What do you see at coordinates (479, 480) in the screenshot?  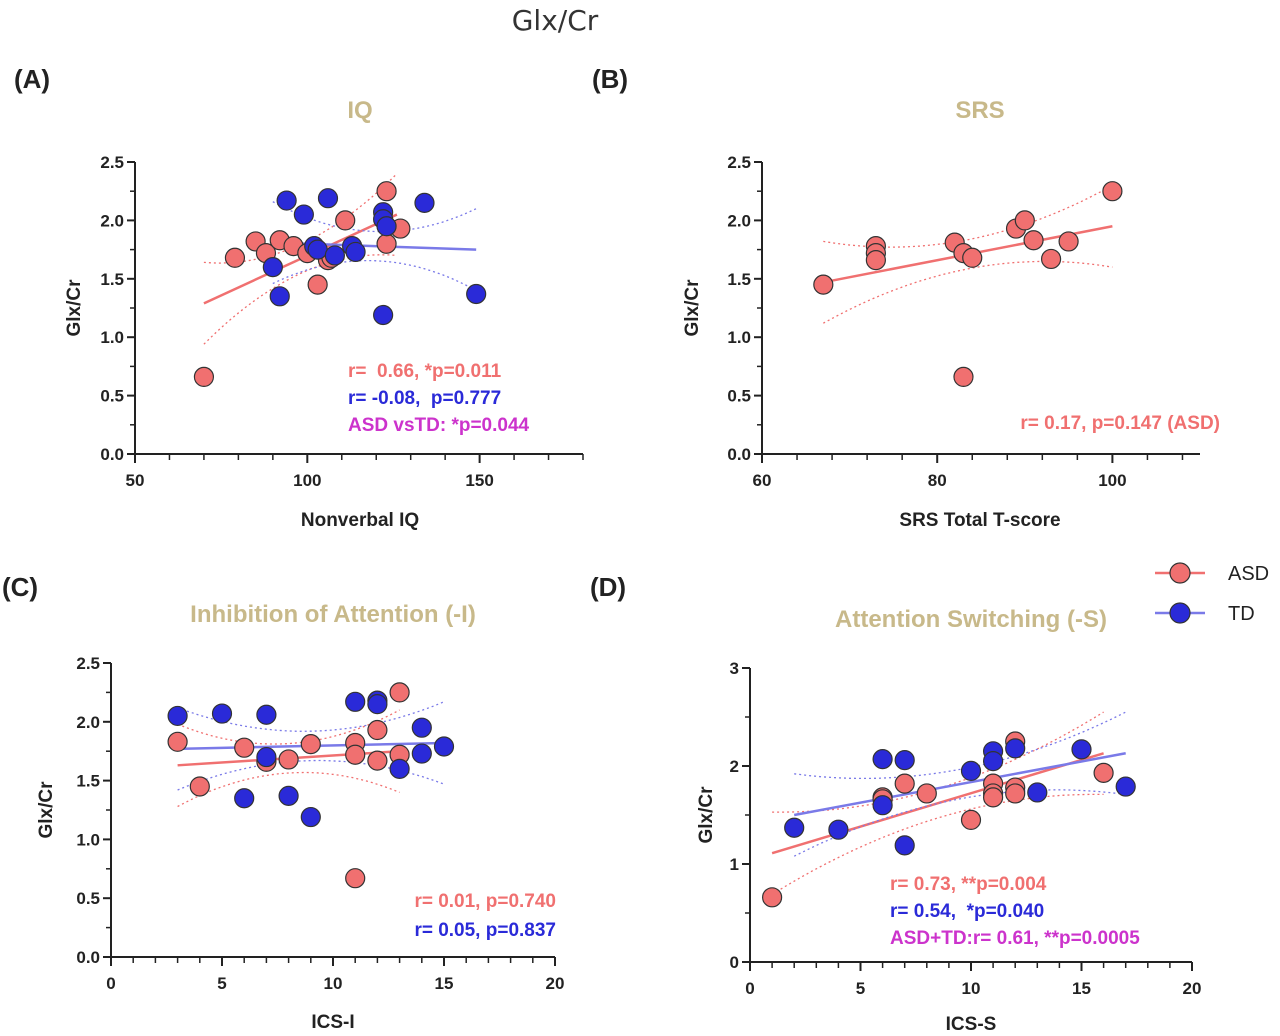 I see `x-tick-label: 150` at bounding box center [479, 480].